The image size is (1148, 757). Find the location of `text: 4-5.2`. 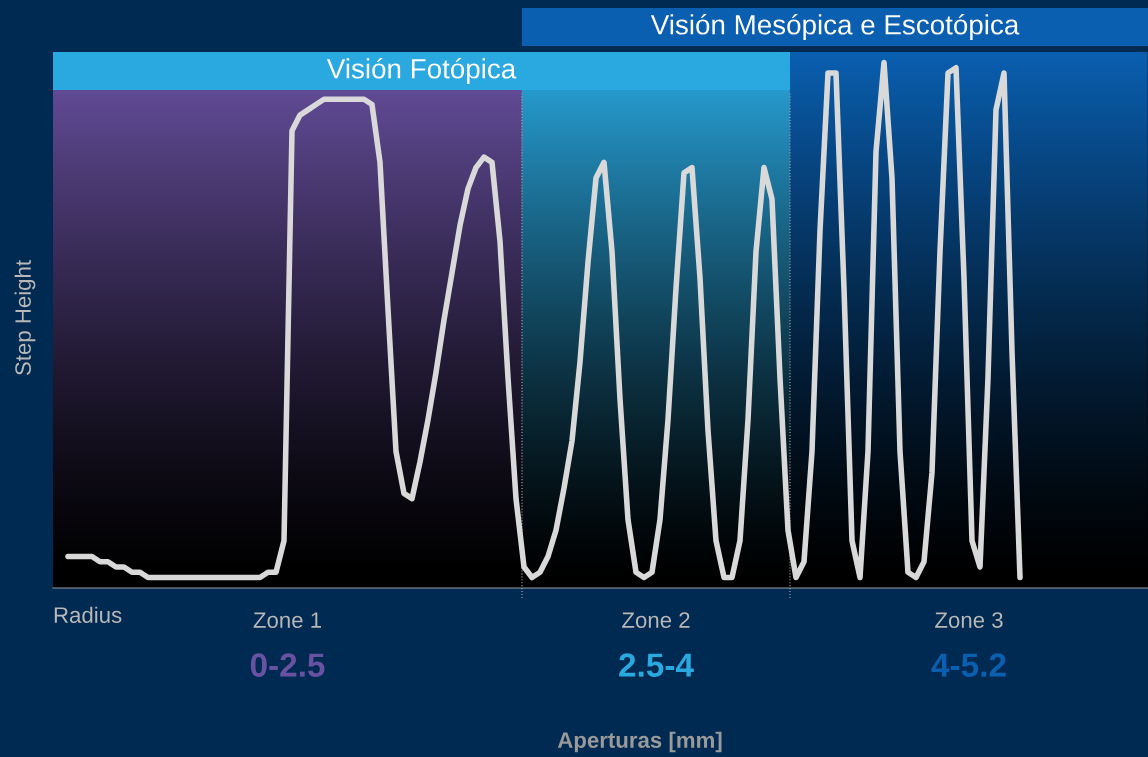

text: 4-5.2 is located at coordinates (968, 665).